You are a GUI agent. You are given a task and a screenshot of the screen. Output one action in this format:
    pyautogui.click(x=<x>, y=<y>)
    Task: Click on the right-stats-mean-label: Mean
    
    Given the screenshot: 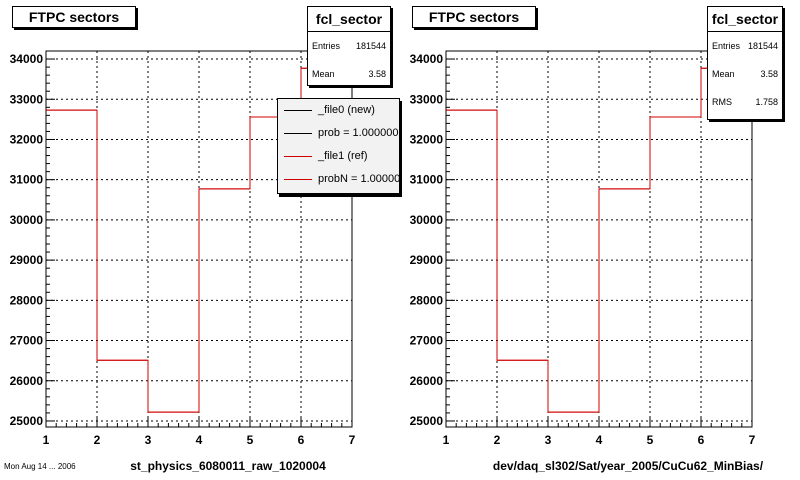 What is the action you would take?
    pyautogui.click(x=723, y=74)
    